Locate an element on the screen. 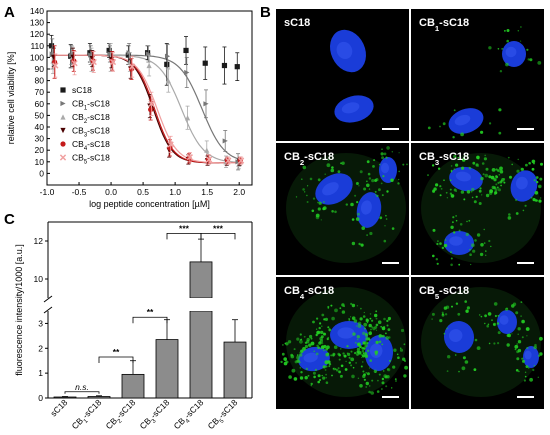 The height and width of the screenshot is (435, 550). y-tick-label: 12 is located at coordinates (39, 241).